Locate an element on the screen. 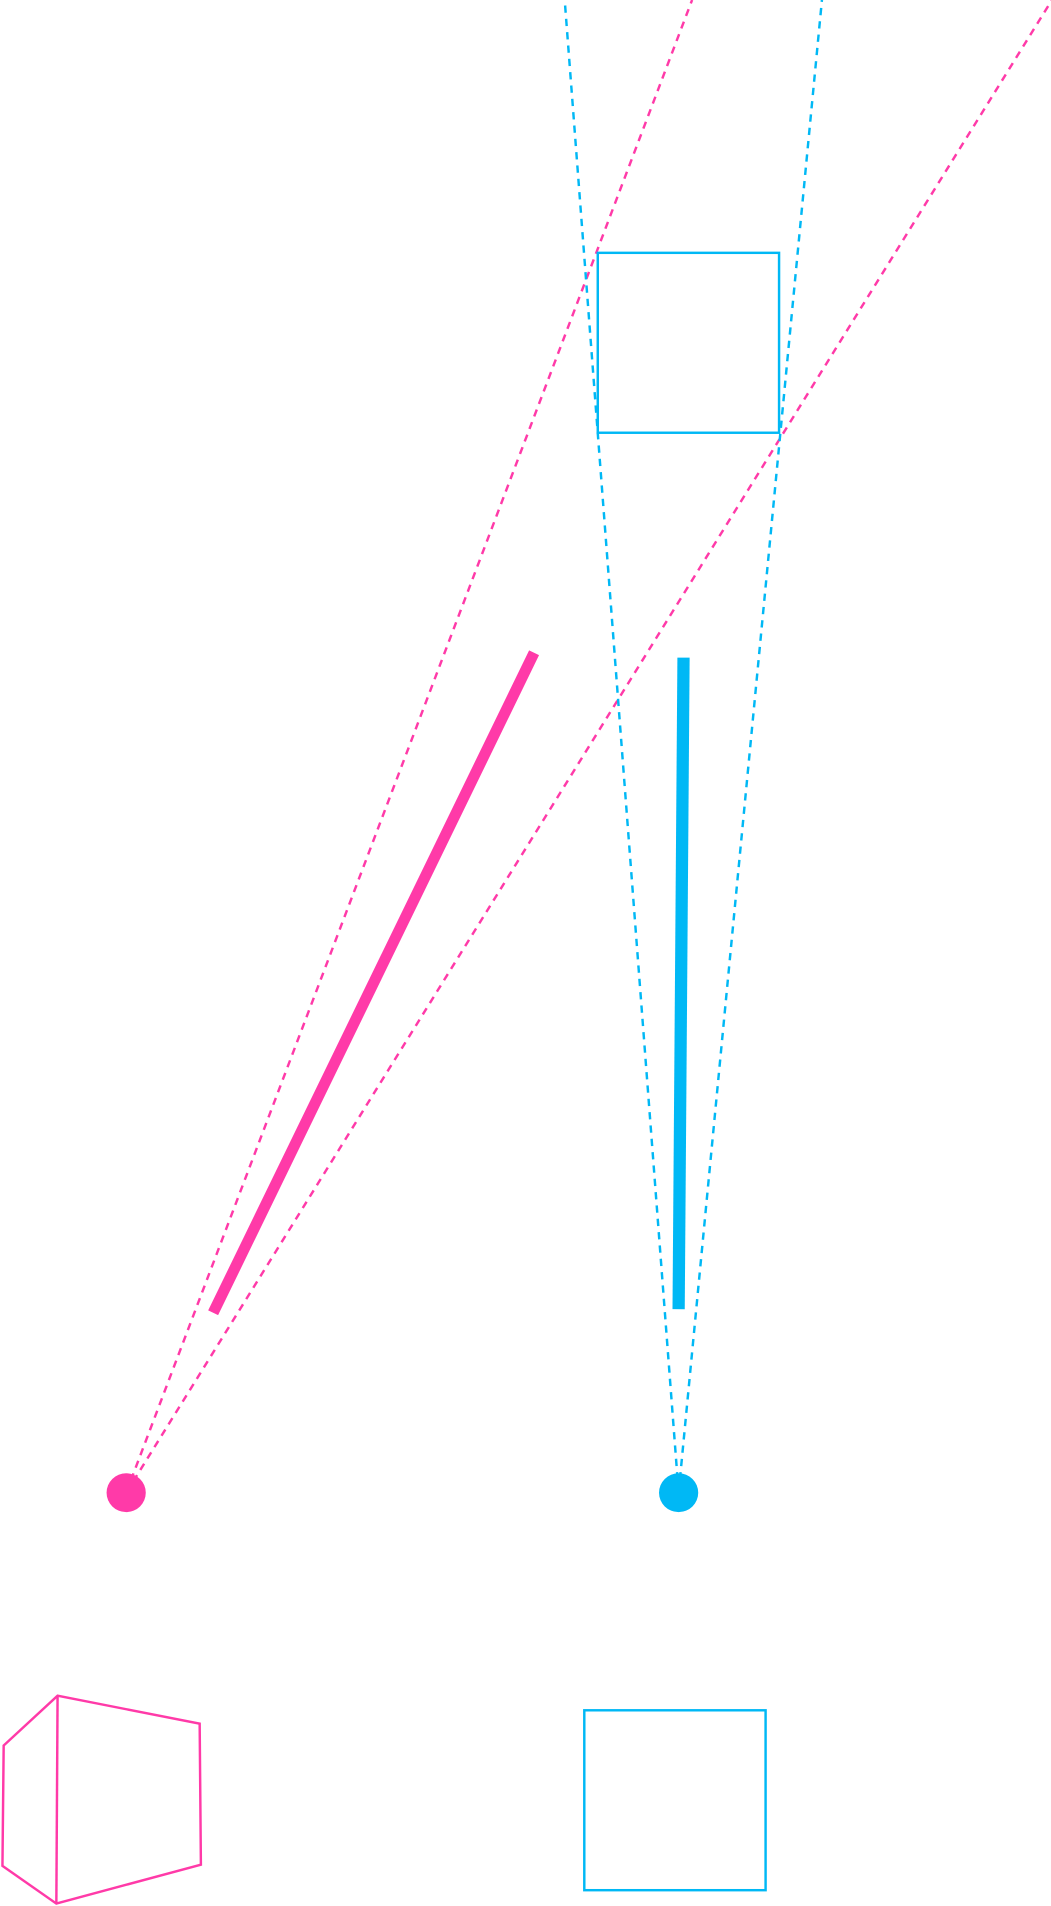 The image size is (1051, 1906). blue-square-top is located at coordinates (688, 342).